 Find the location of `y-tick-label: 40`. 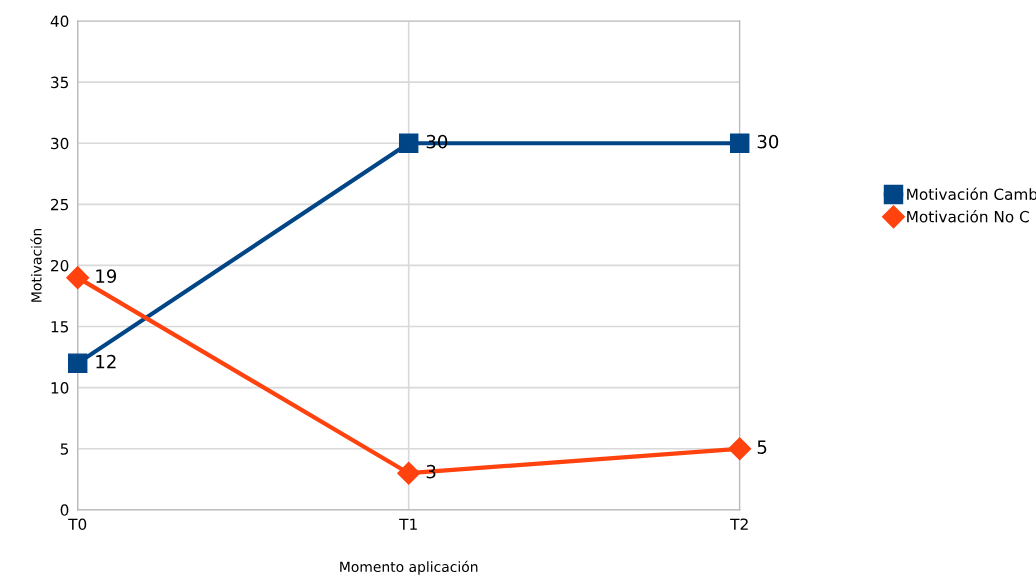

y-tick-label: 40 is located at coordinates (59, 21).